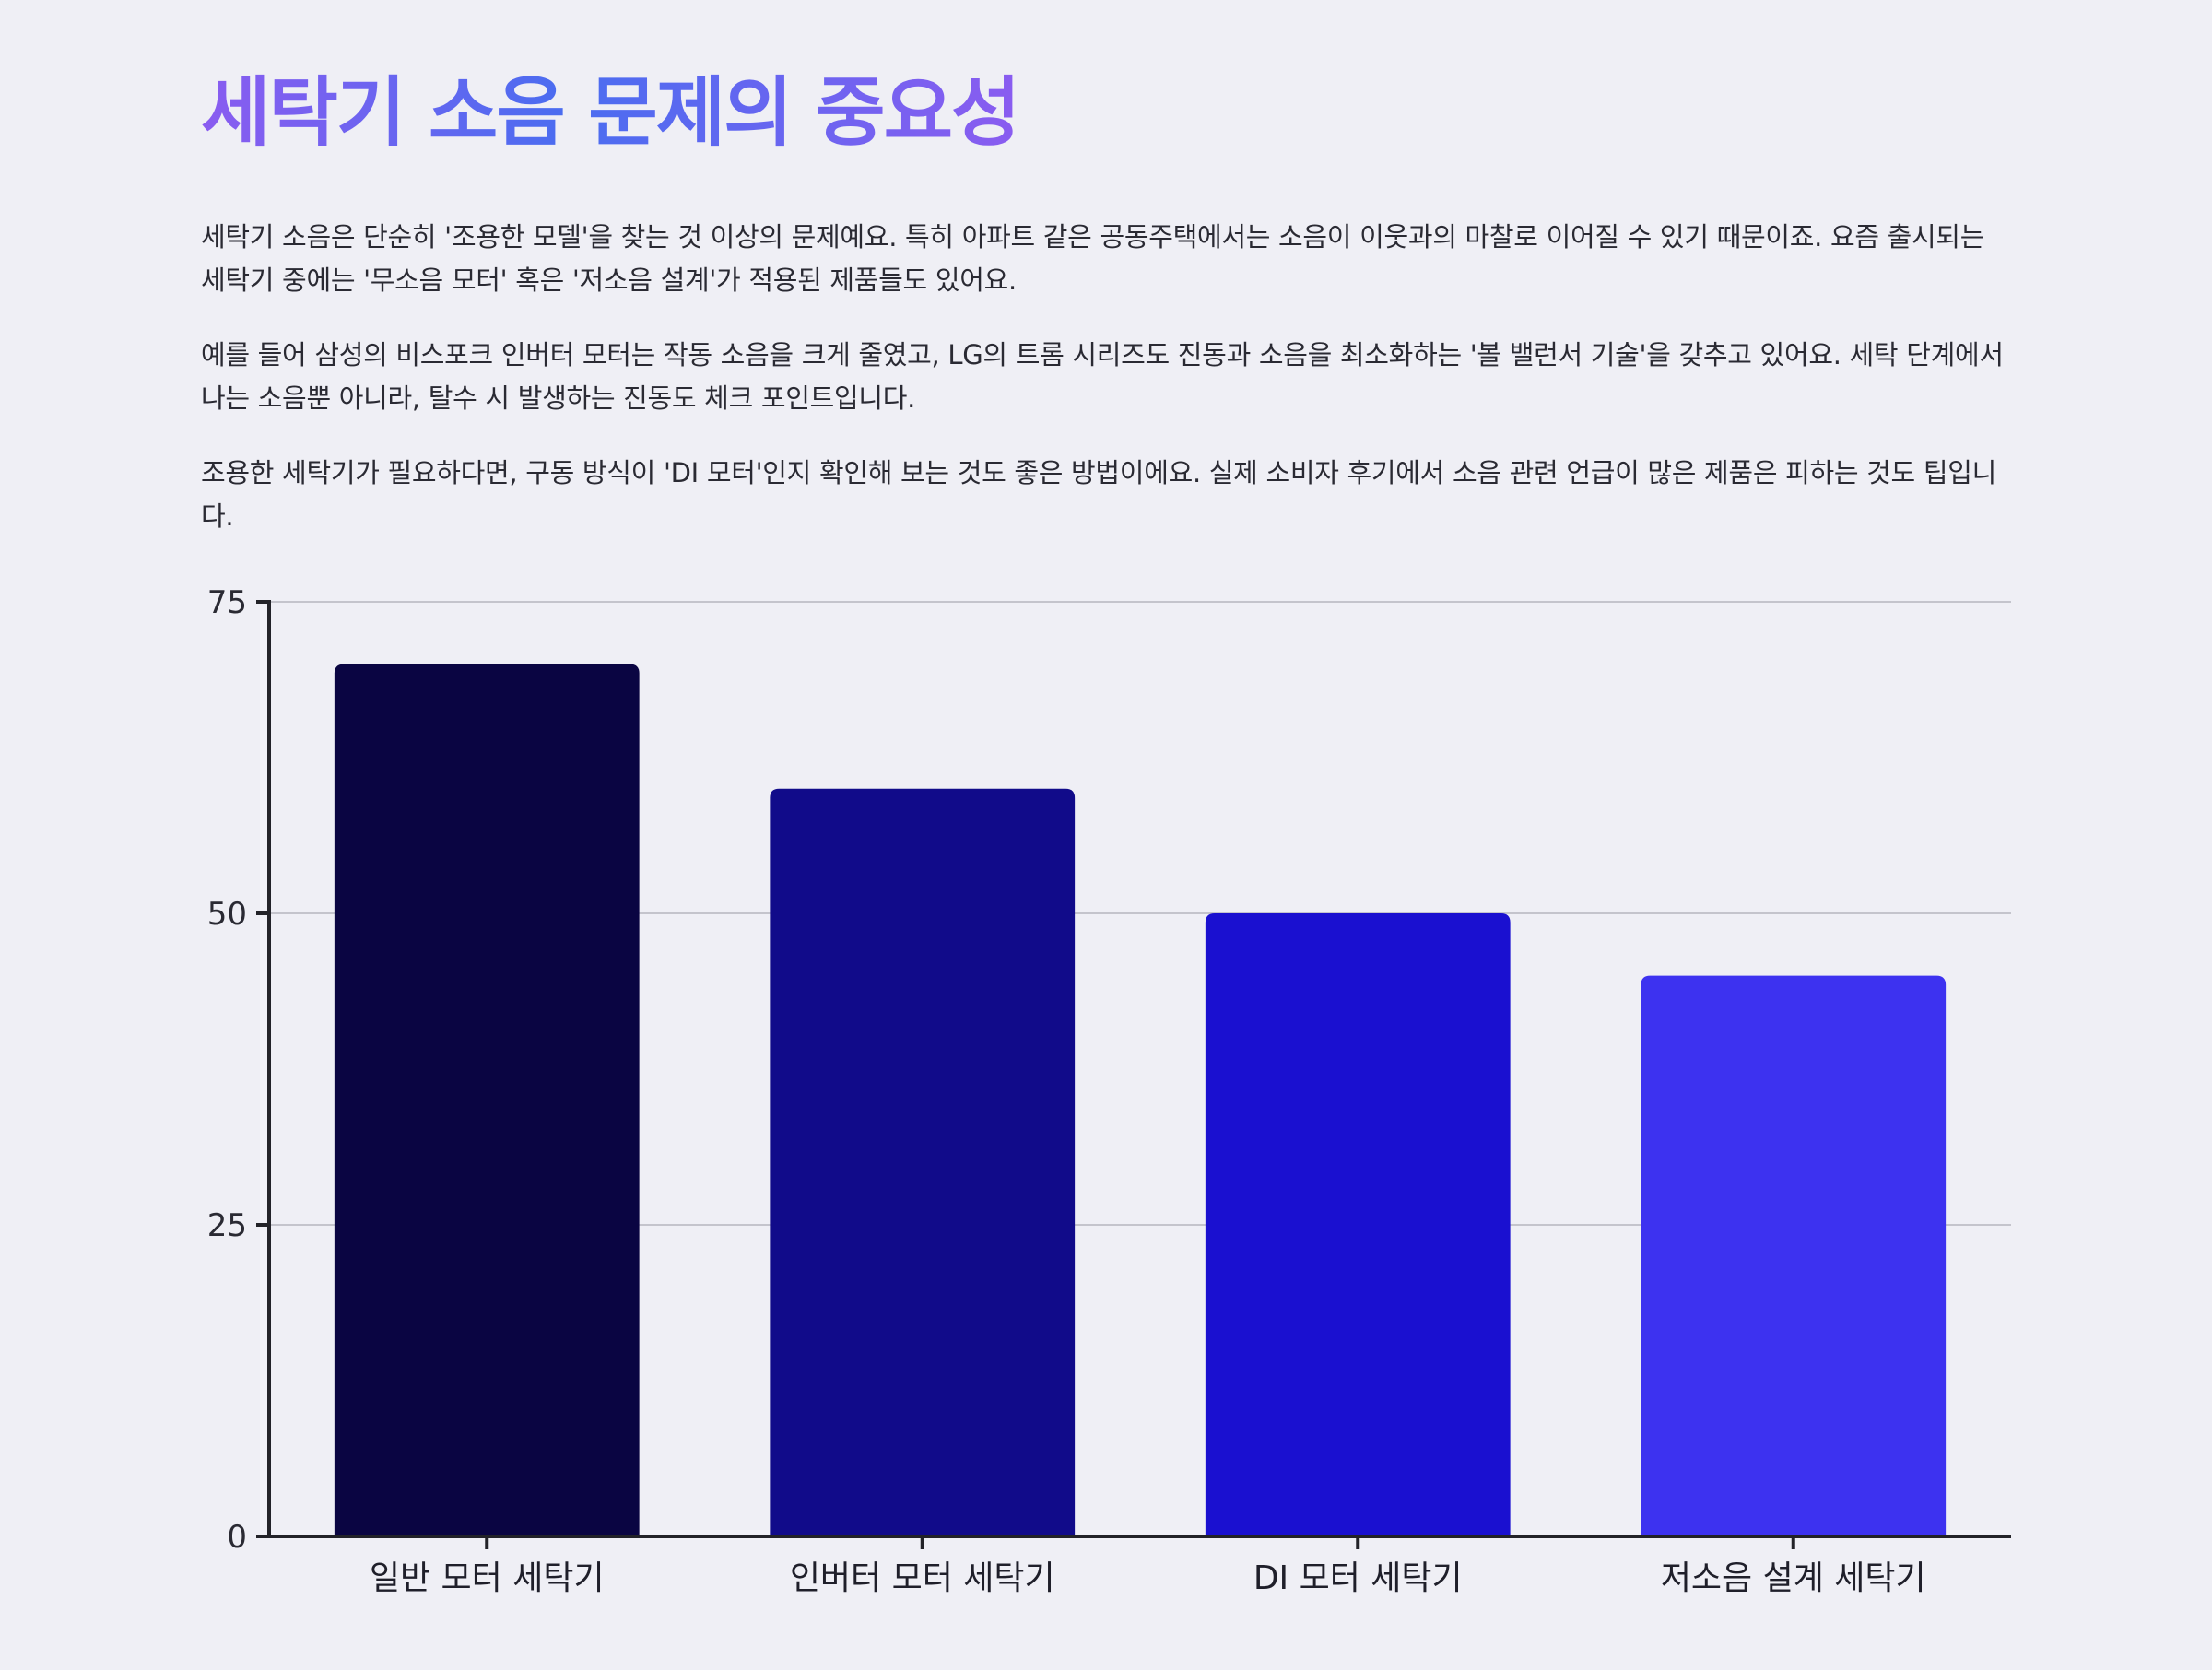 Image resolution: width=2212 pixels, height=1670 pixels. What do you see at coordinates (227, 914) in the screenshot?
I see `y-tick-label: 50` at bounding box center [227, 914].